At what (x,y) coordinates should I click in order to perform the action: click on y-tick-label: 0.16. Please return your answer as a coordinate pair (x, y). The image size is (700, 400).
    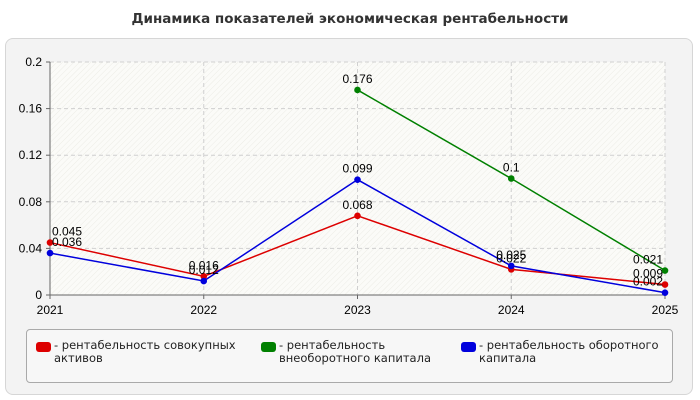
    Looking at the image, I should click on (31, 109).